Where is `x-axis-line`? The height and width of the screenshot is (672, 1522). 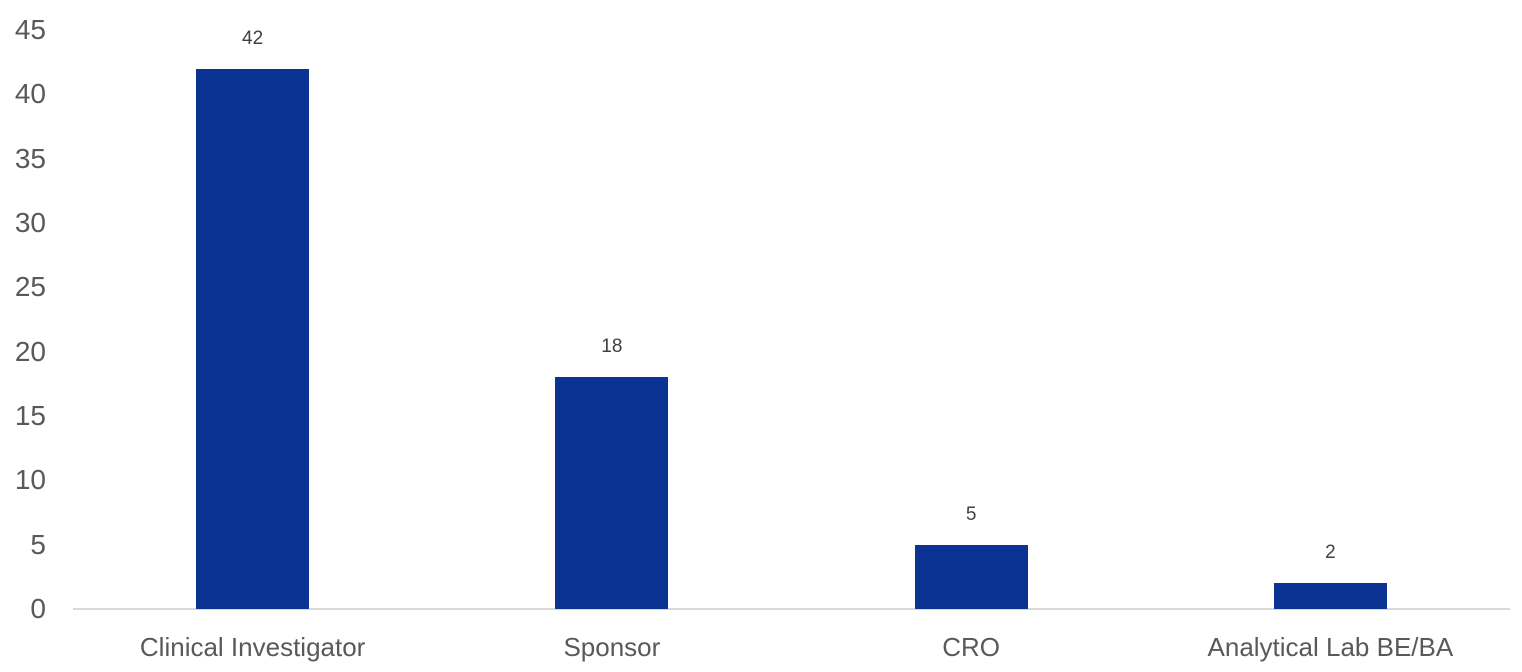 x-axis-line is located at coordinates (791, 609).